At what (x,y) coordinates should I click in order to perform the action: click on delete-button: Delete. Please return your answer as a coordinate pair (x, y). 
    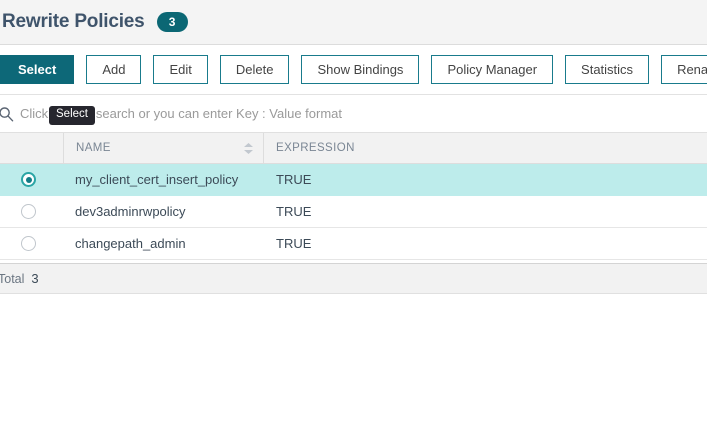
    Looking at the image, I should click on (254, 69).